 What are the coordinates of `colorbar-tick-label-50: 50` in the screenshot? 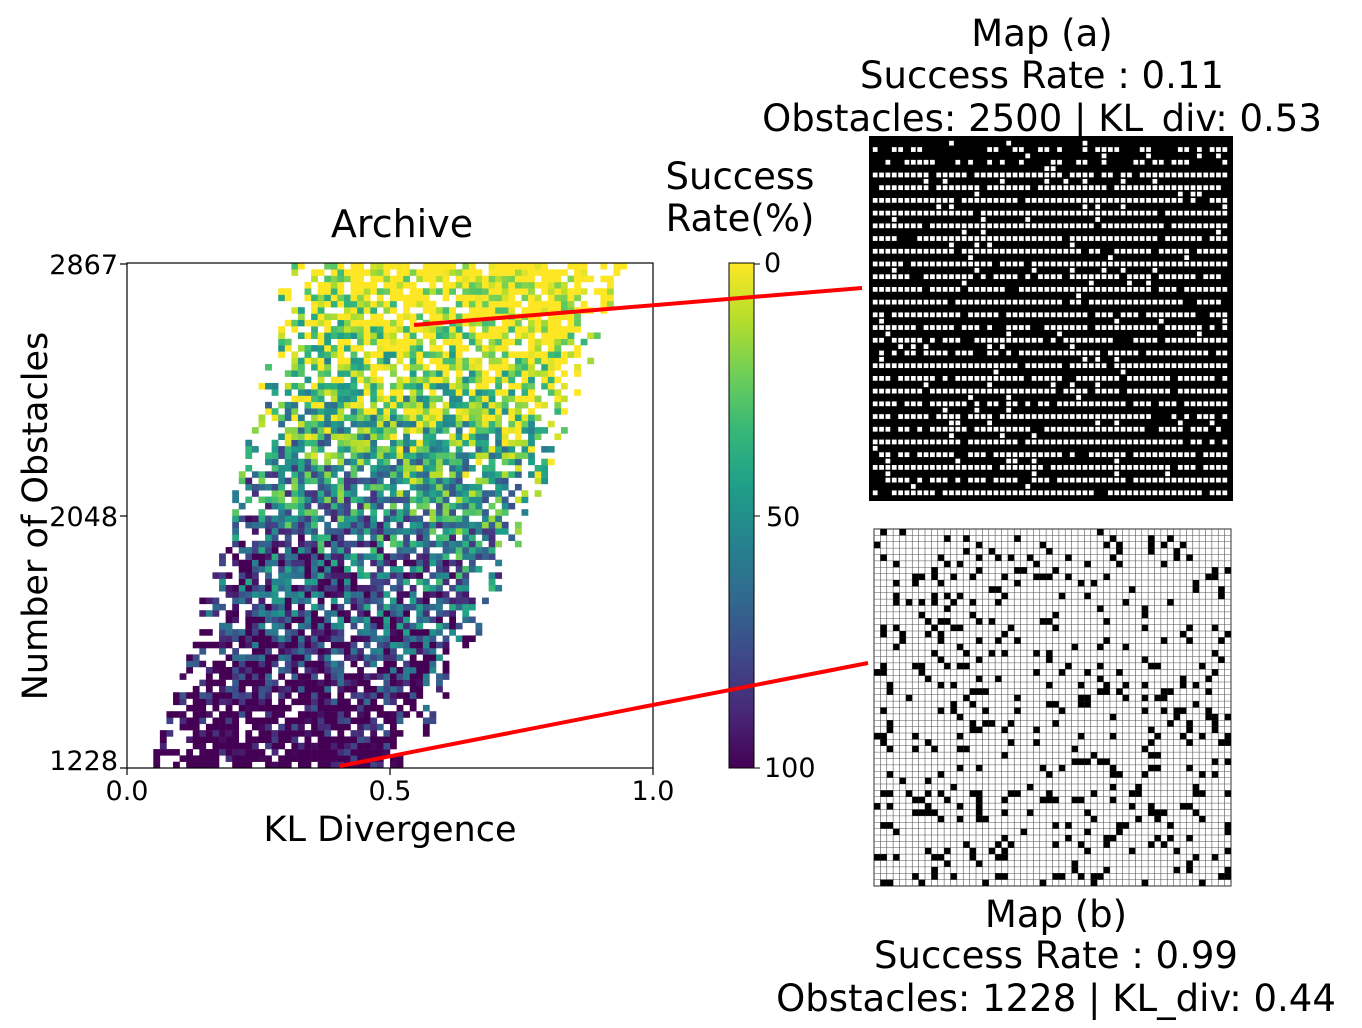 It's located at (783, 517).